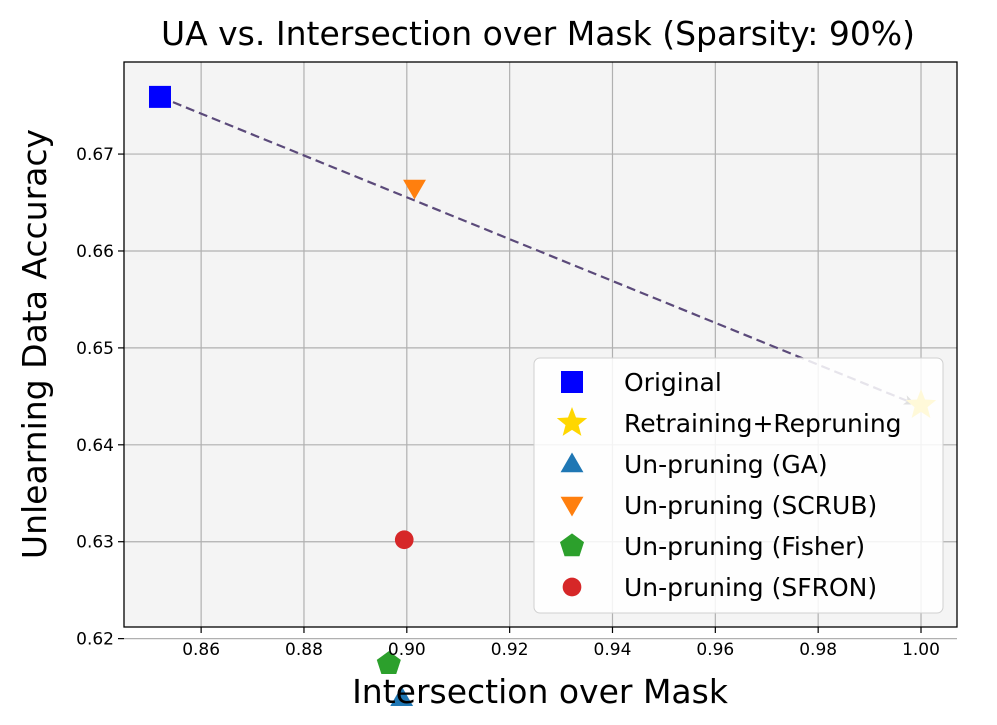 The image size is (997, 725). I want to click on y-tick-label: 0.62, so click(95, 640).